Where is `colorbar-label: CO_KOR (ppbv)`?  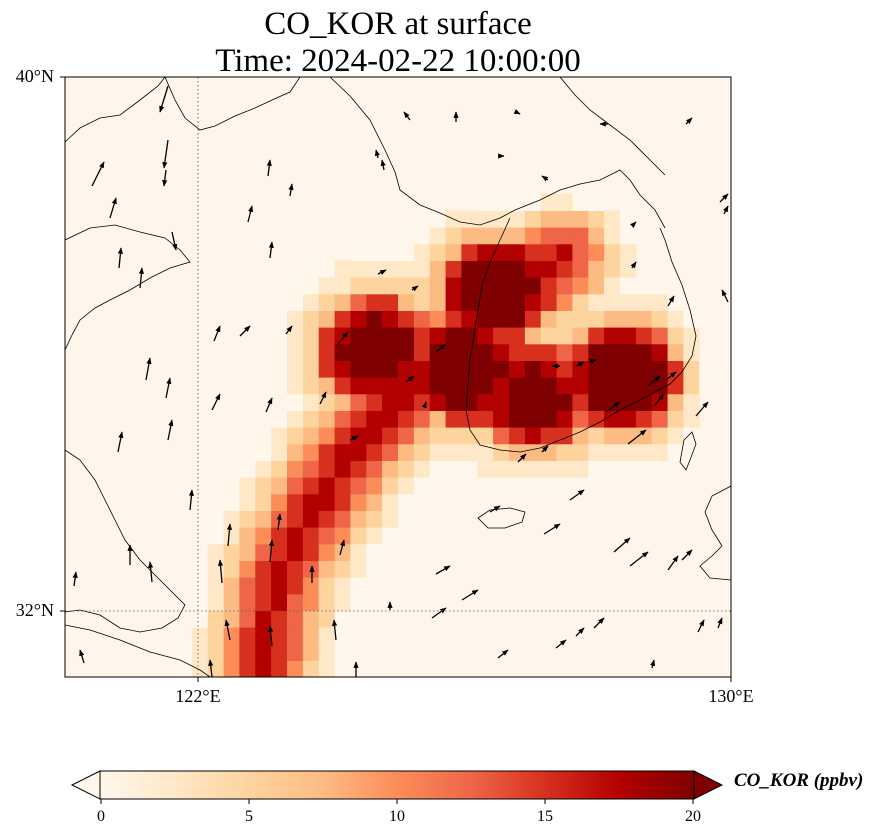
colorbar-label: CO_KOR (ppbv) is located at coordinates (799, 780).